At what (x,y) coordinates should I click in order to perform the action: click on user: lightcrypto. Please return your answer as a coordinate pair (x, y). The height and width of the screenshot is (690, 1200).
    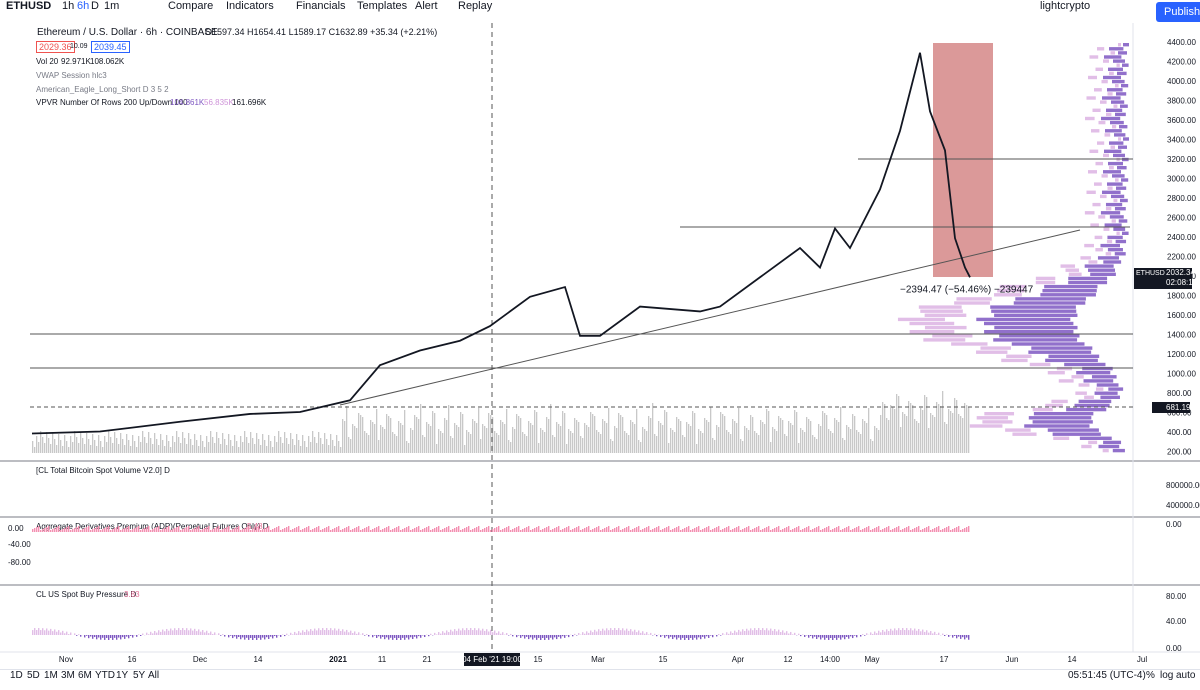
    Looking at the image, I should click on (1065, 6).